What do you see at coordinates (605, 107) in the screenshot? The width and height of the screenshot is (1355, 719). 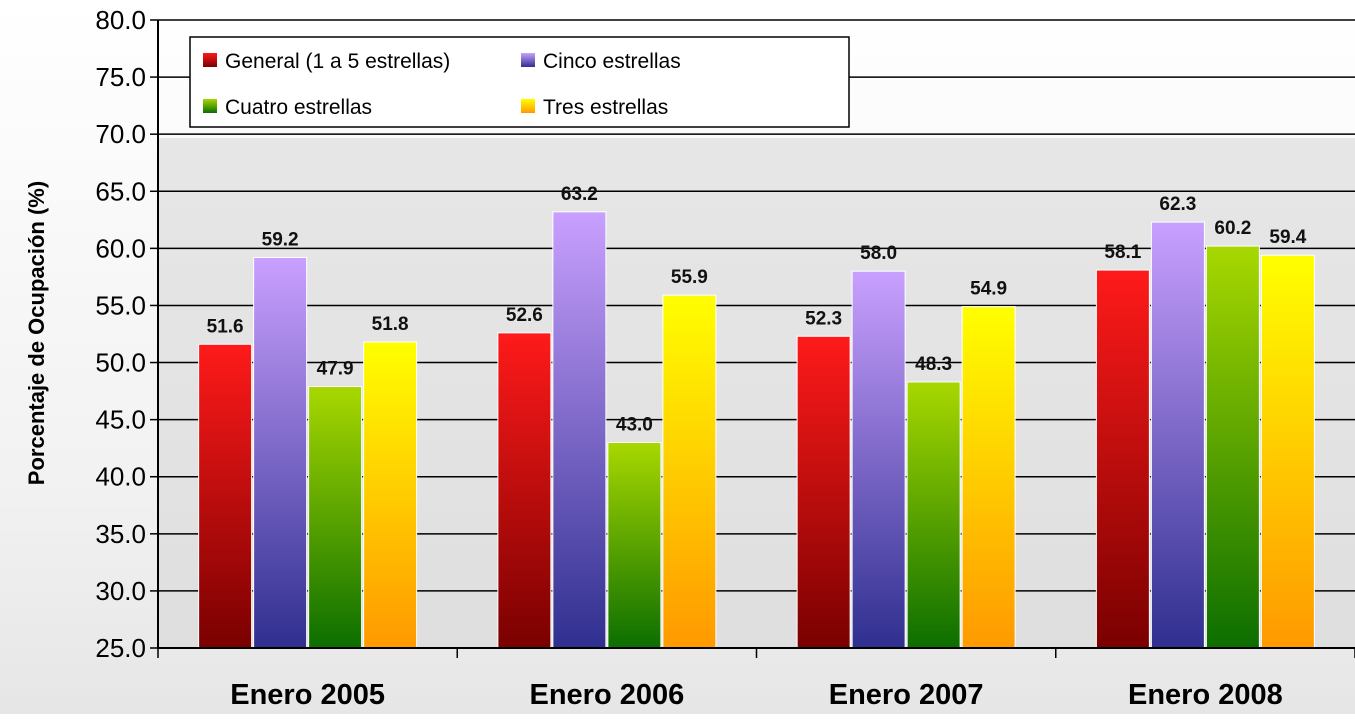 I see `legend-label: Tres estrellas` at bounding box center [605, 107].